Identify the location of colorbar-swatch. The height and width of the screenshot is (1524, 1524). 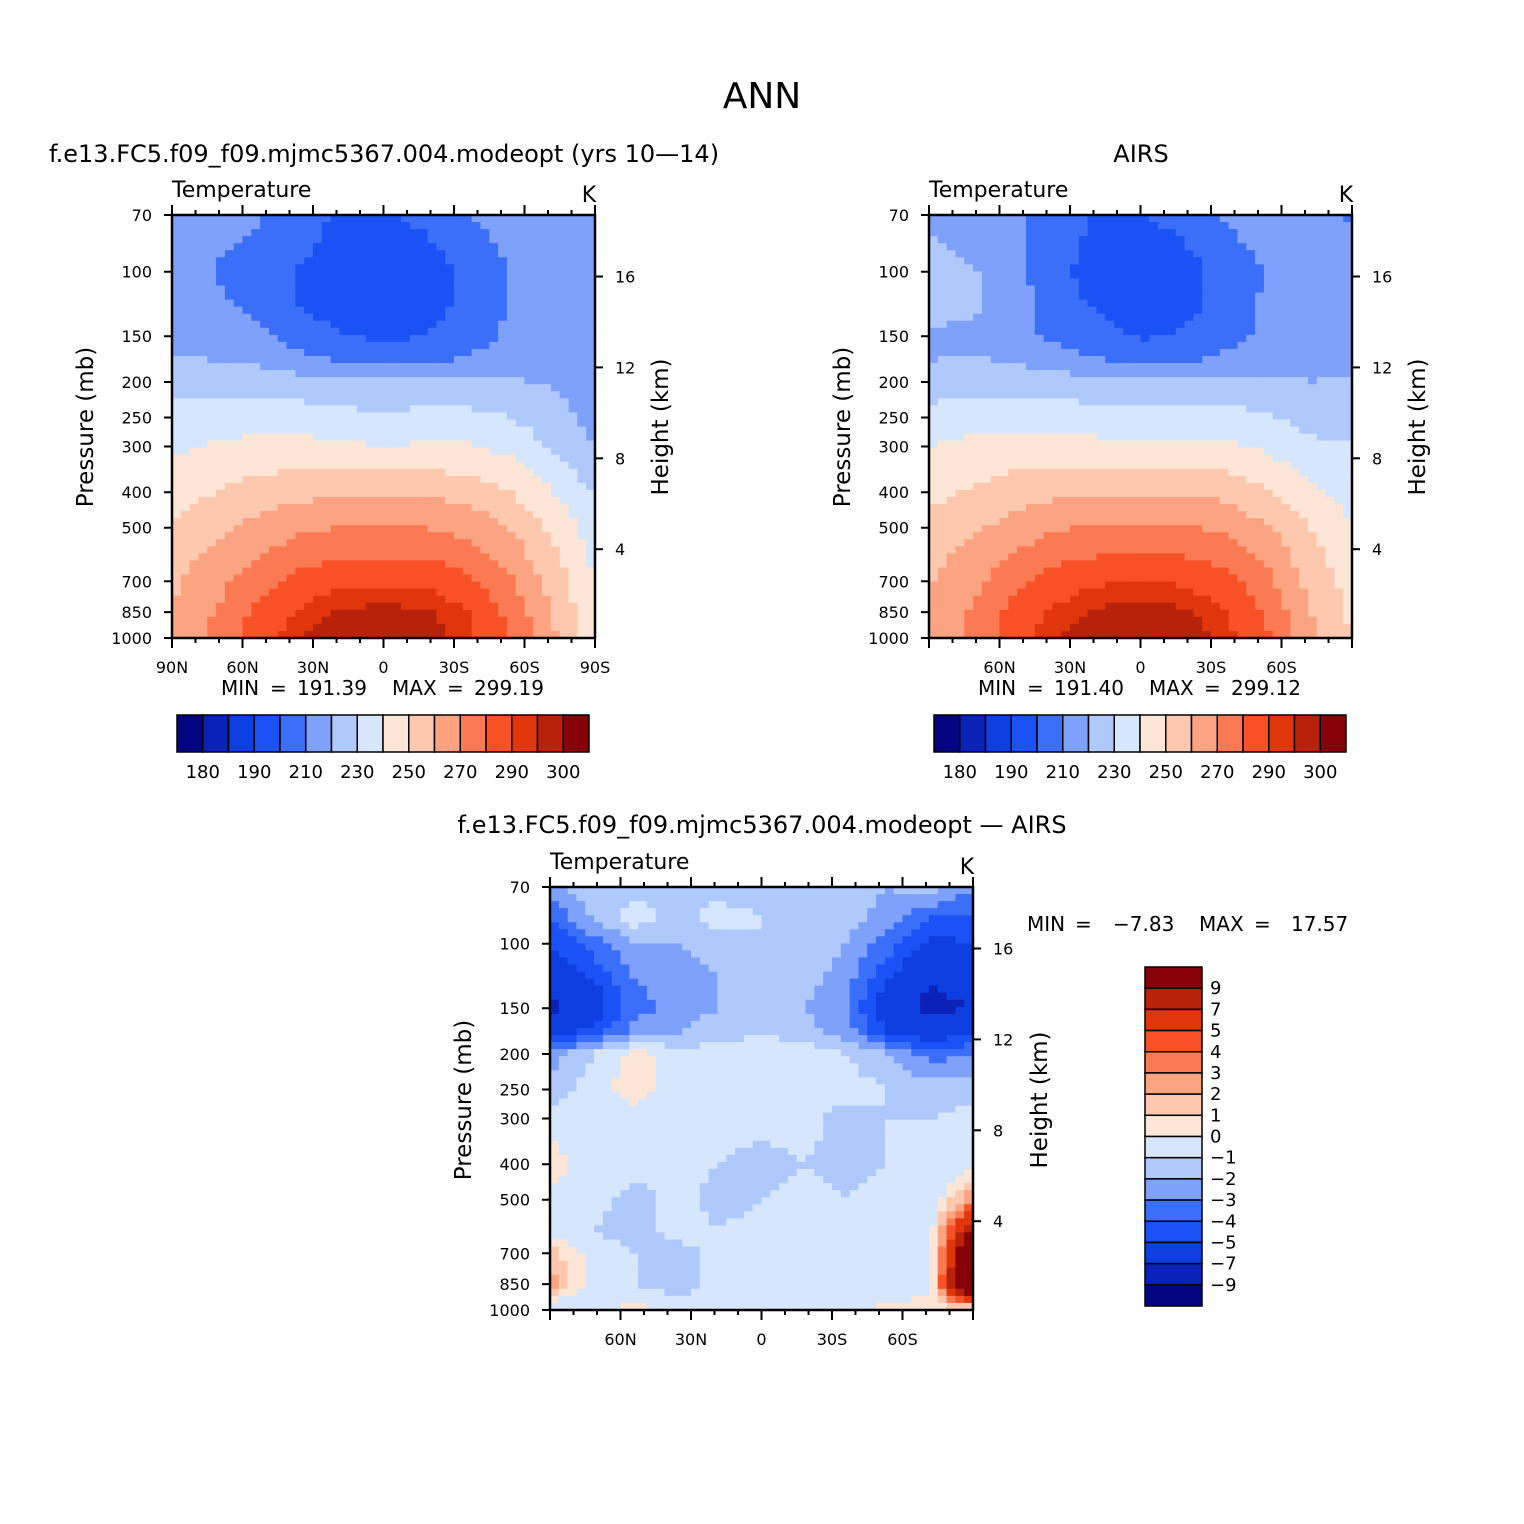
(499, 733).